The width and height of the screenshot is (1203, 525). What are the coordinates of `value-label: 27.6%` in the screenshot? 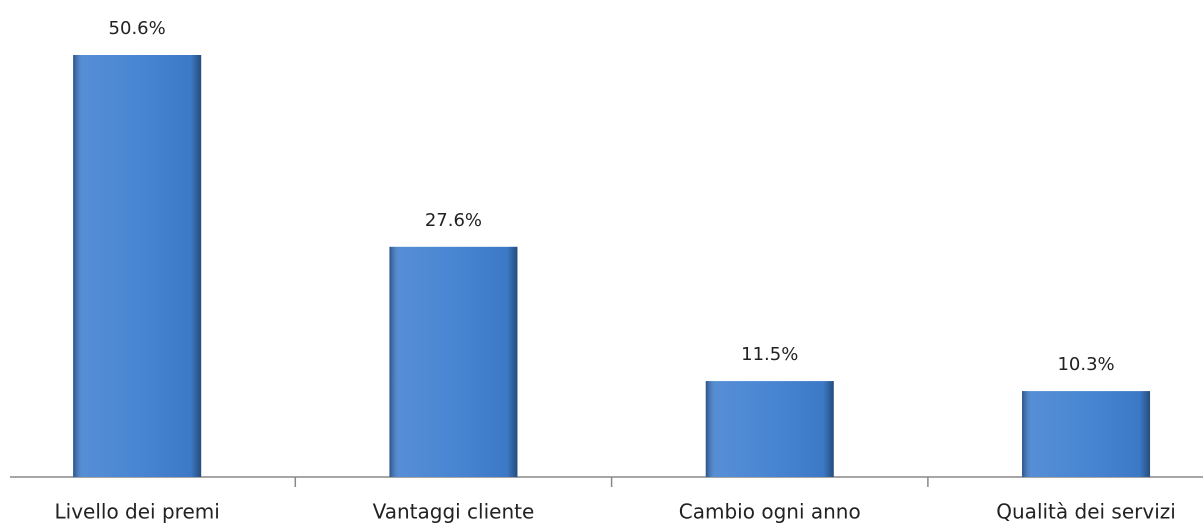 It's located at (453, 220).